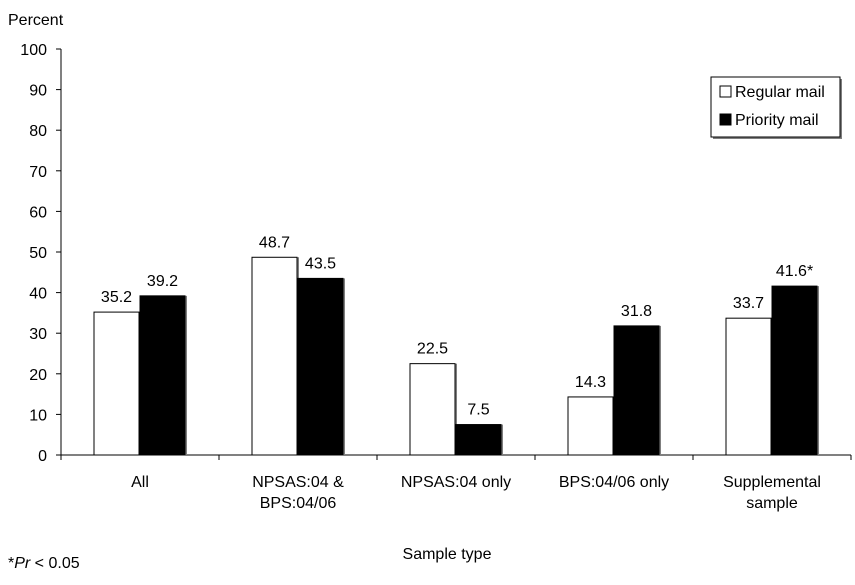  I want to click on y-tick-label: 40, so click(38, 294).